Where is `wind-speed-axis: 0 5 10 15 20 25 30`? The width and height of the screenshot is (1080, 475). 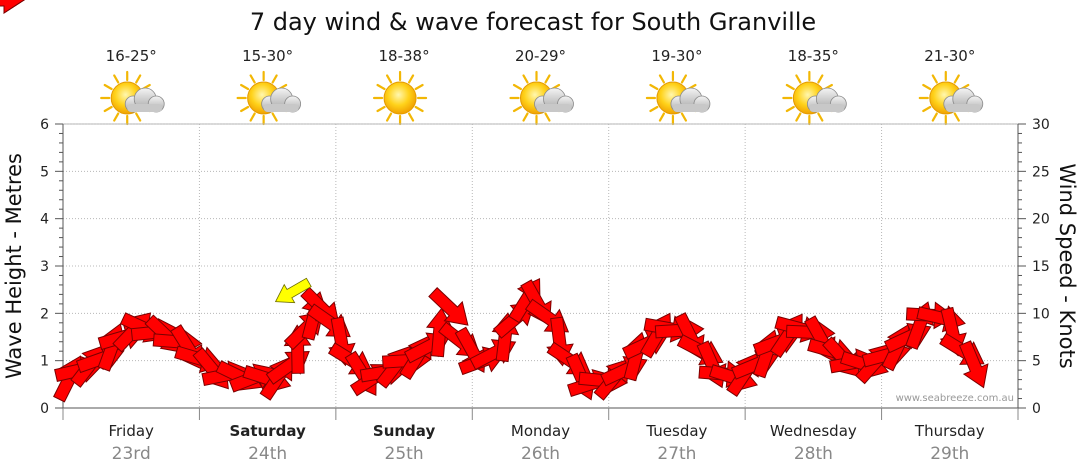 wind-speed-axis: 0 5 10 15 20 25 30 is located at coordinates (1033, 267).